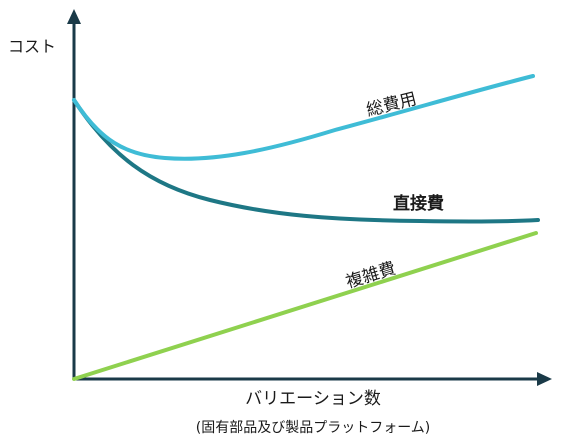 This screenshot has width=573, height=447. Describe the element at coordinates (418, 203) in the screenshot. I see `direct-cost-label: 直接費` at that location.